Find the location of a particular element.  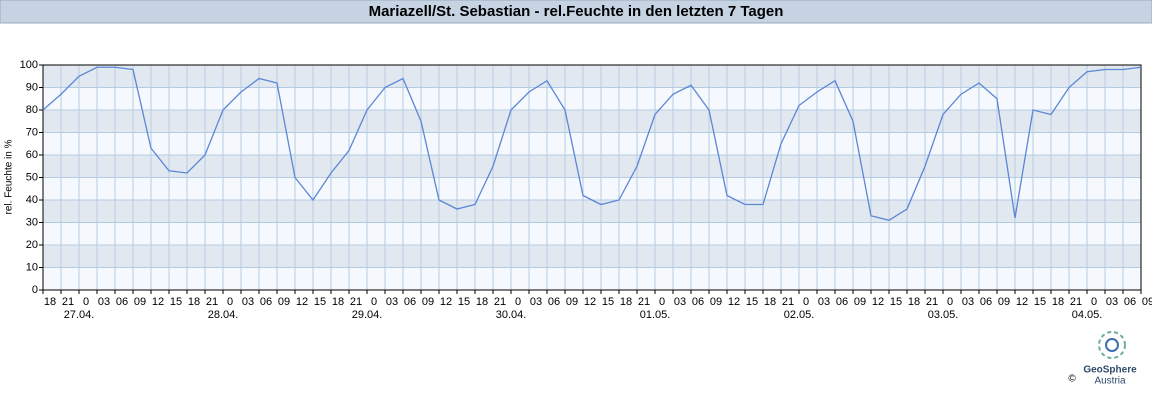

date-label: 28.04. is located at coordinates (223, 315).